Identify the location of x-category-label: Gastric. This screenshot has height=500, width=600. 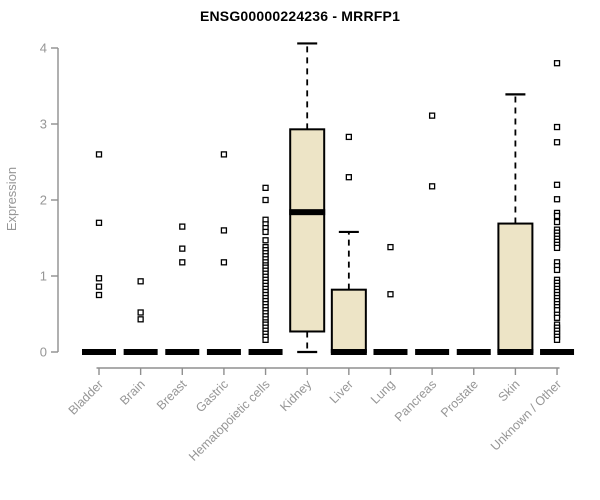
(212, 396).